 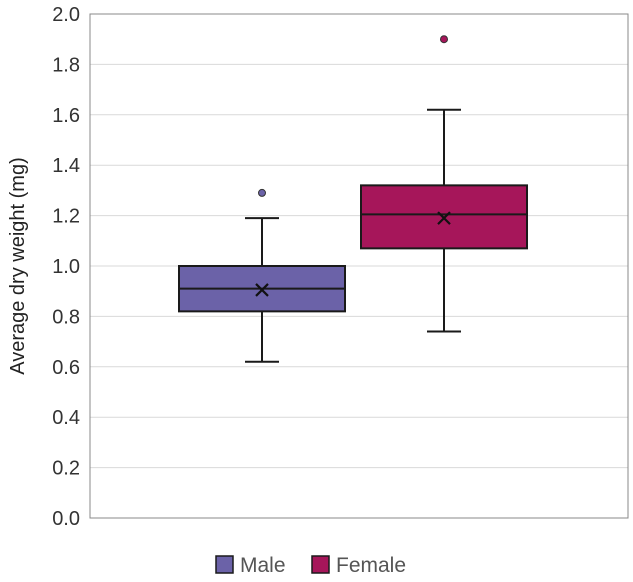 I want to click on y-tick-label: 0.4, so click(x=66, y=418).